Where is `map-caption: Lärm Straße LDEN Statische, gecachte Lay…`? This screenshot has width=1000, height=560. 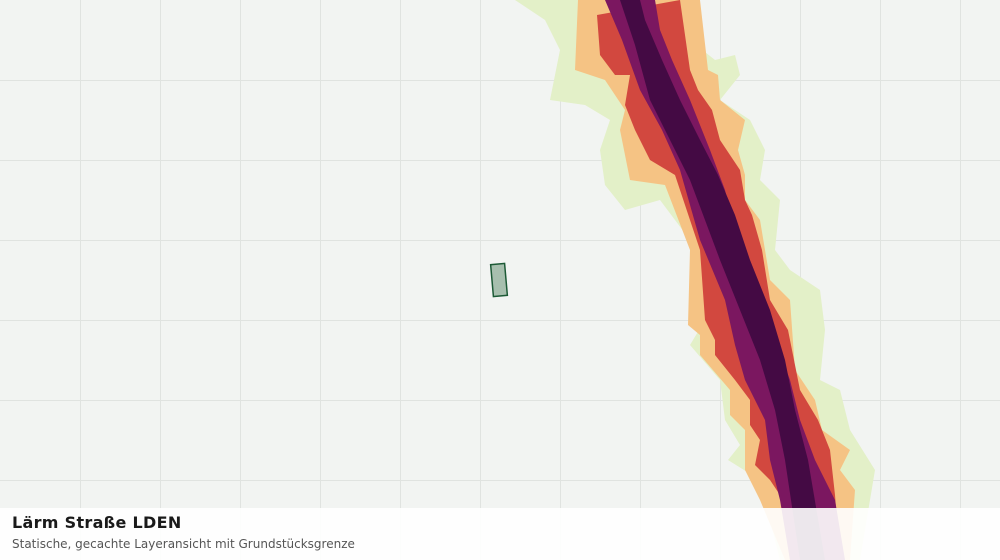
map-caption: Lärm Straße LDEN Statische, gecachte Lay… is located at coordinates (500, 534).